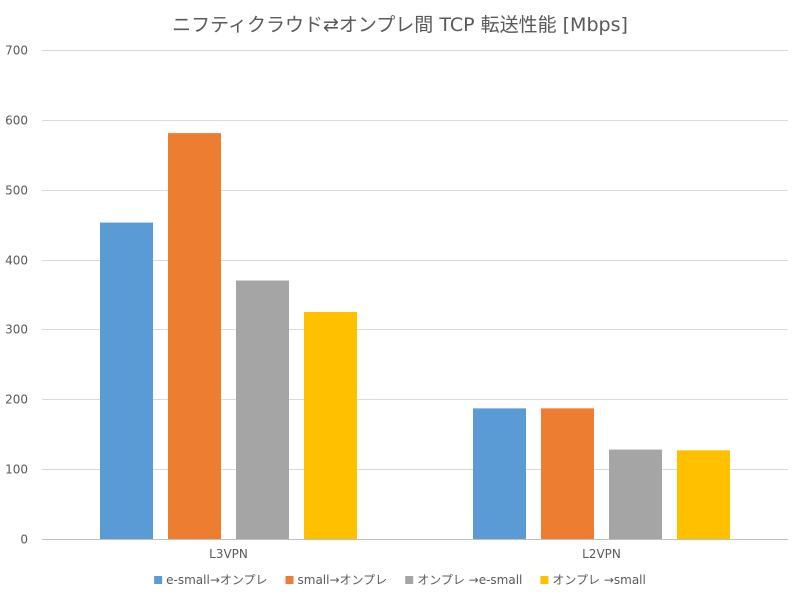  I want to click on legend-item: small→オンプレ, so click(336, 580).